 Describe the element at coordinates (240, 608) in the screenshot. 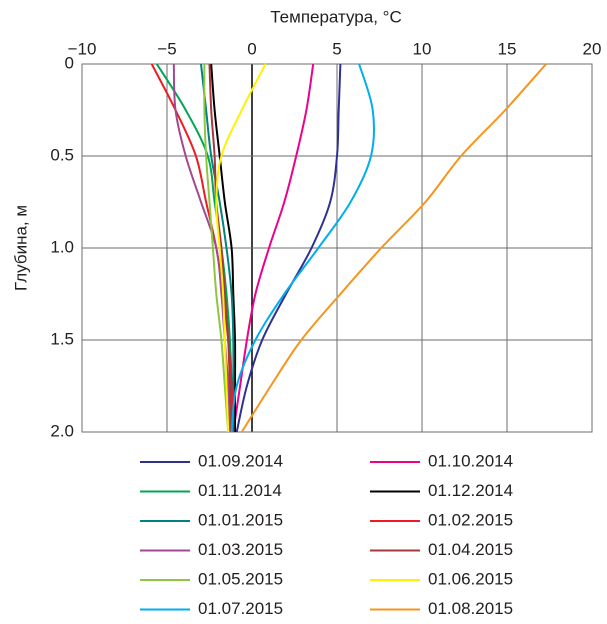

I see `legend-label: 01.07.2015` at that location.